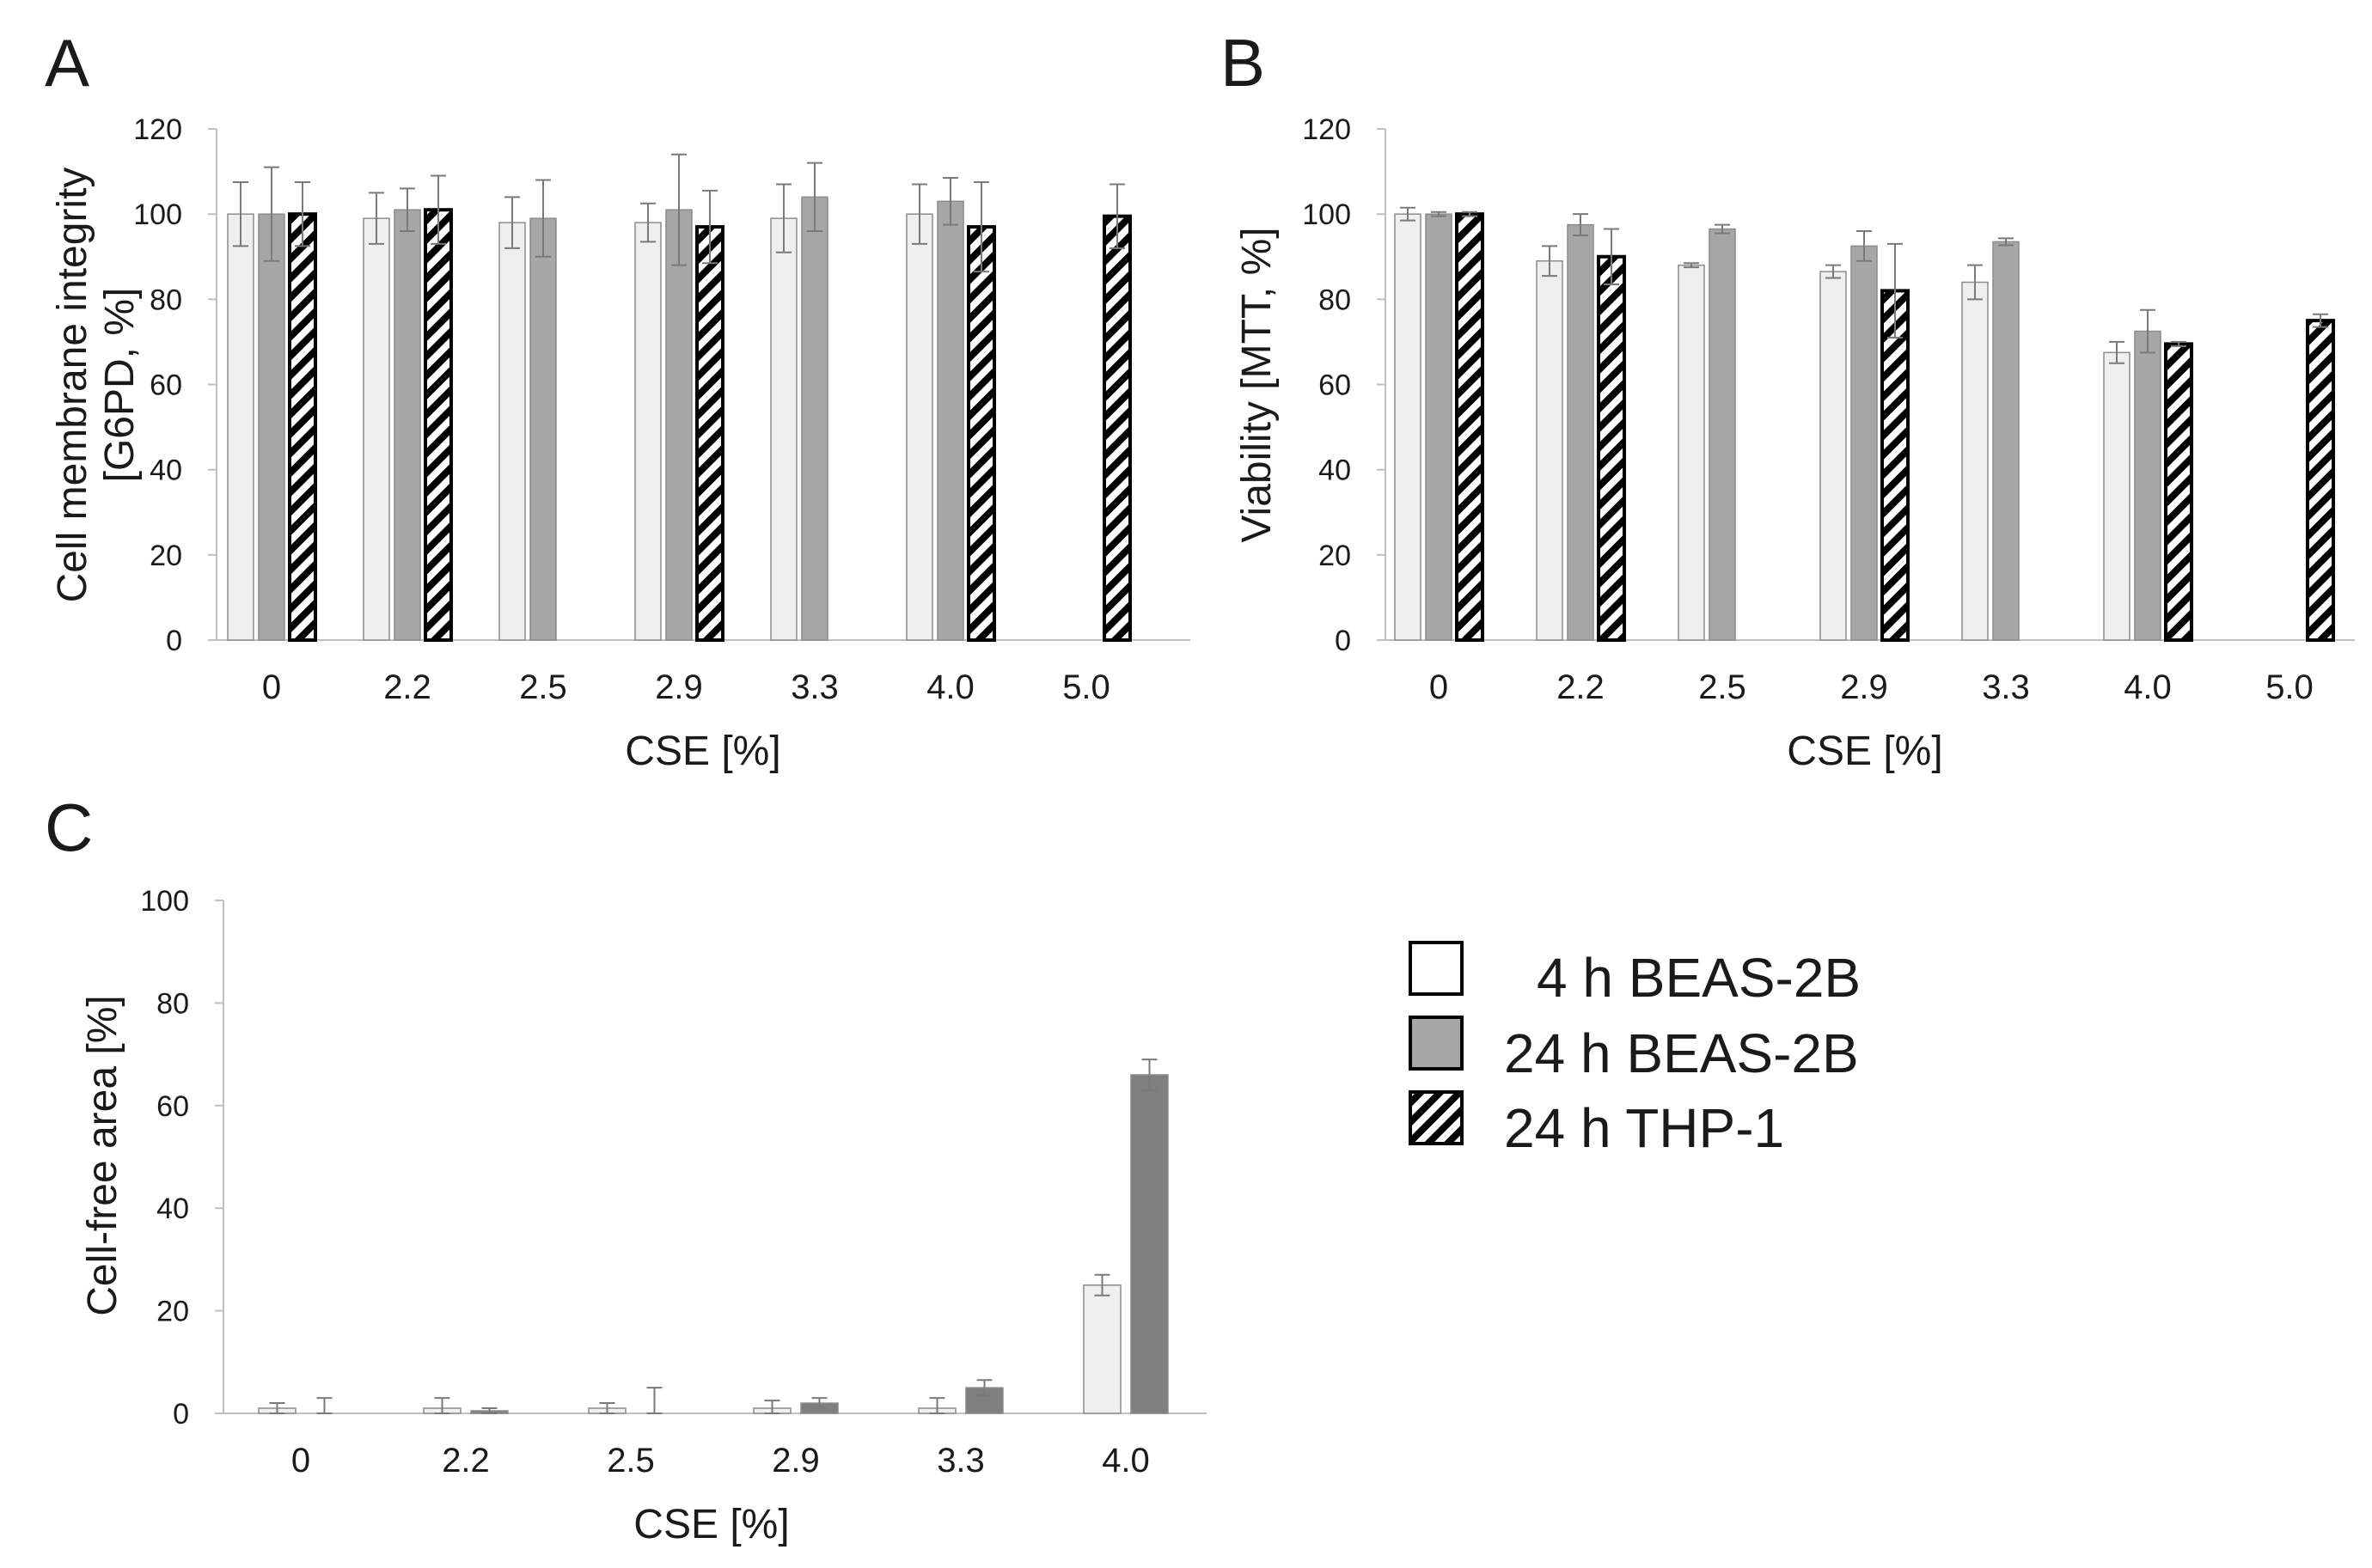 This screenshot has height=1568, width=2372. Describe the element at coordinates (172, 1004) in the screenshot. I see `y-tick-label: 80` at that location.